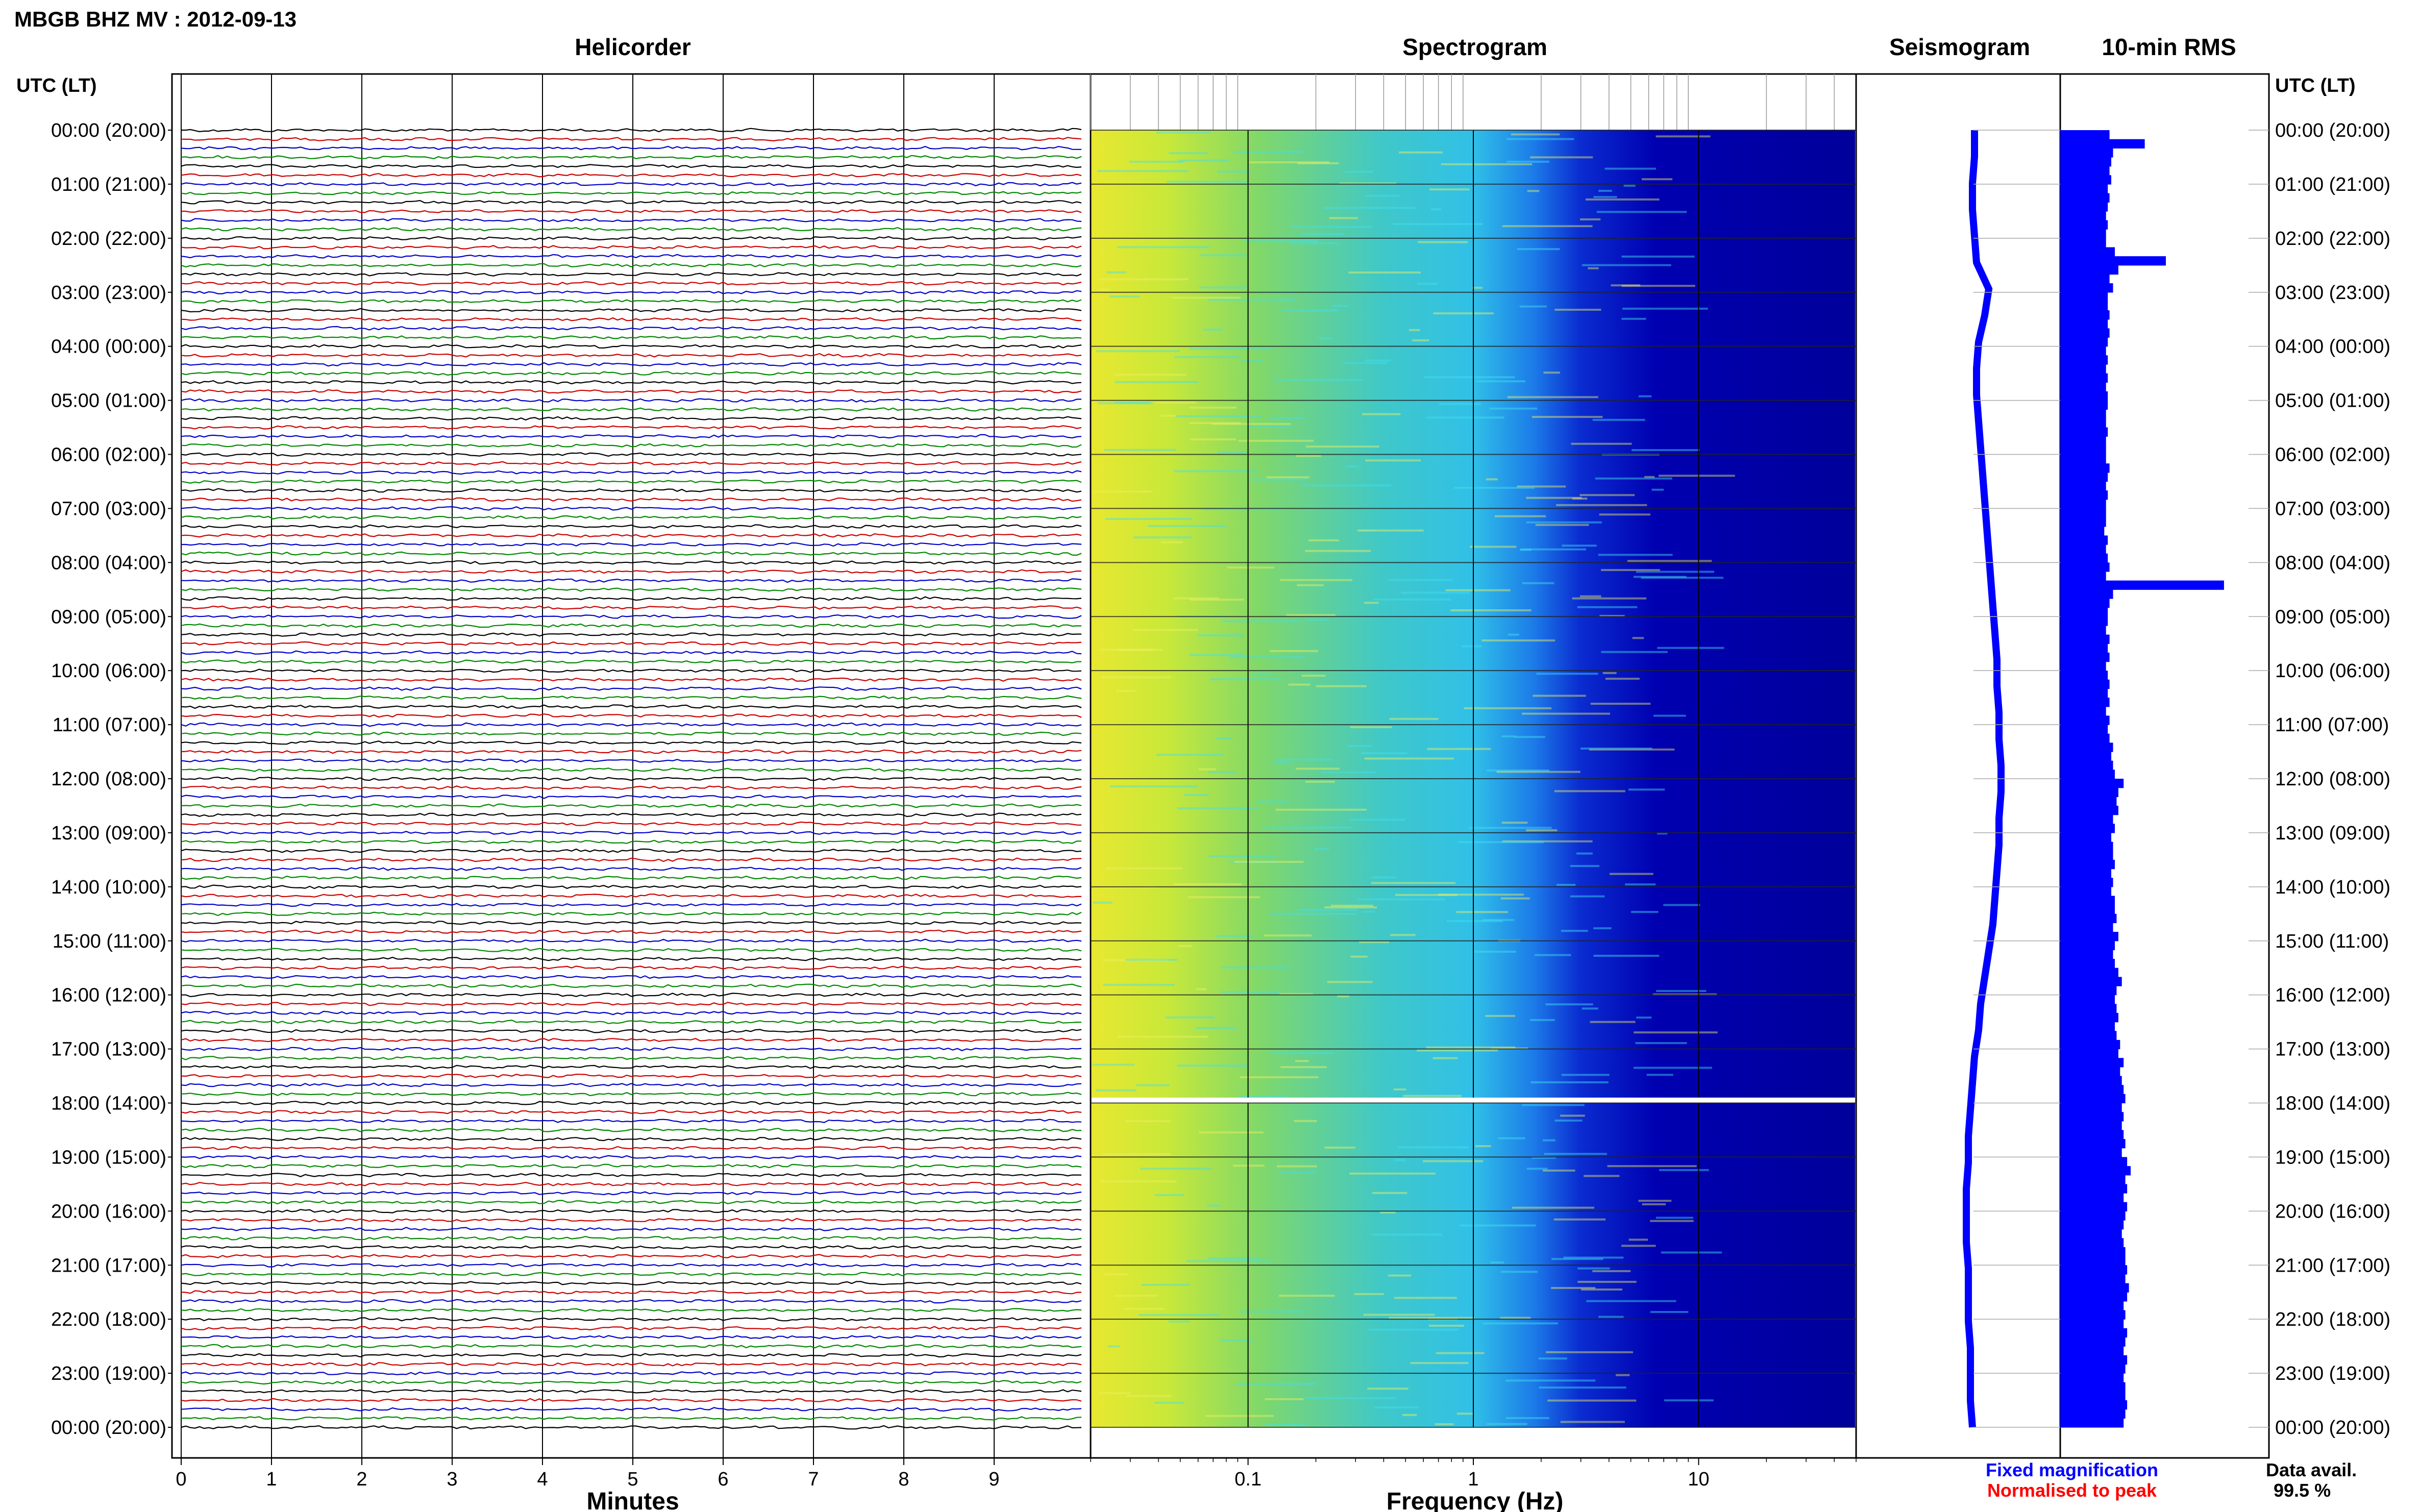 Image resolution: width=2419 pixels, height=1512 pixels. Describe the element at coordinates (813, 1479) in the screenshot. I see `minute-tick-label: 7` at that location.